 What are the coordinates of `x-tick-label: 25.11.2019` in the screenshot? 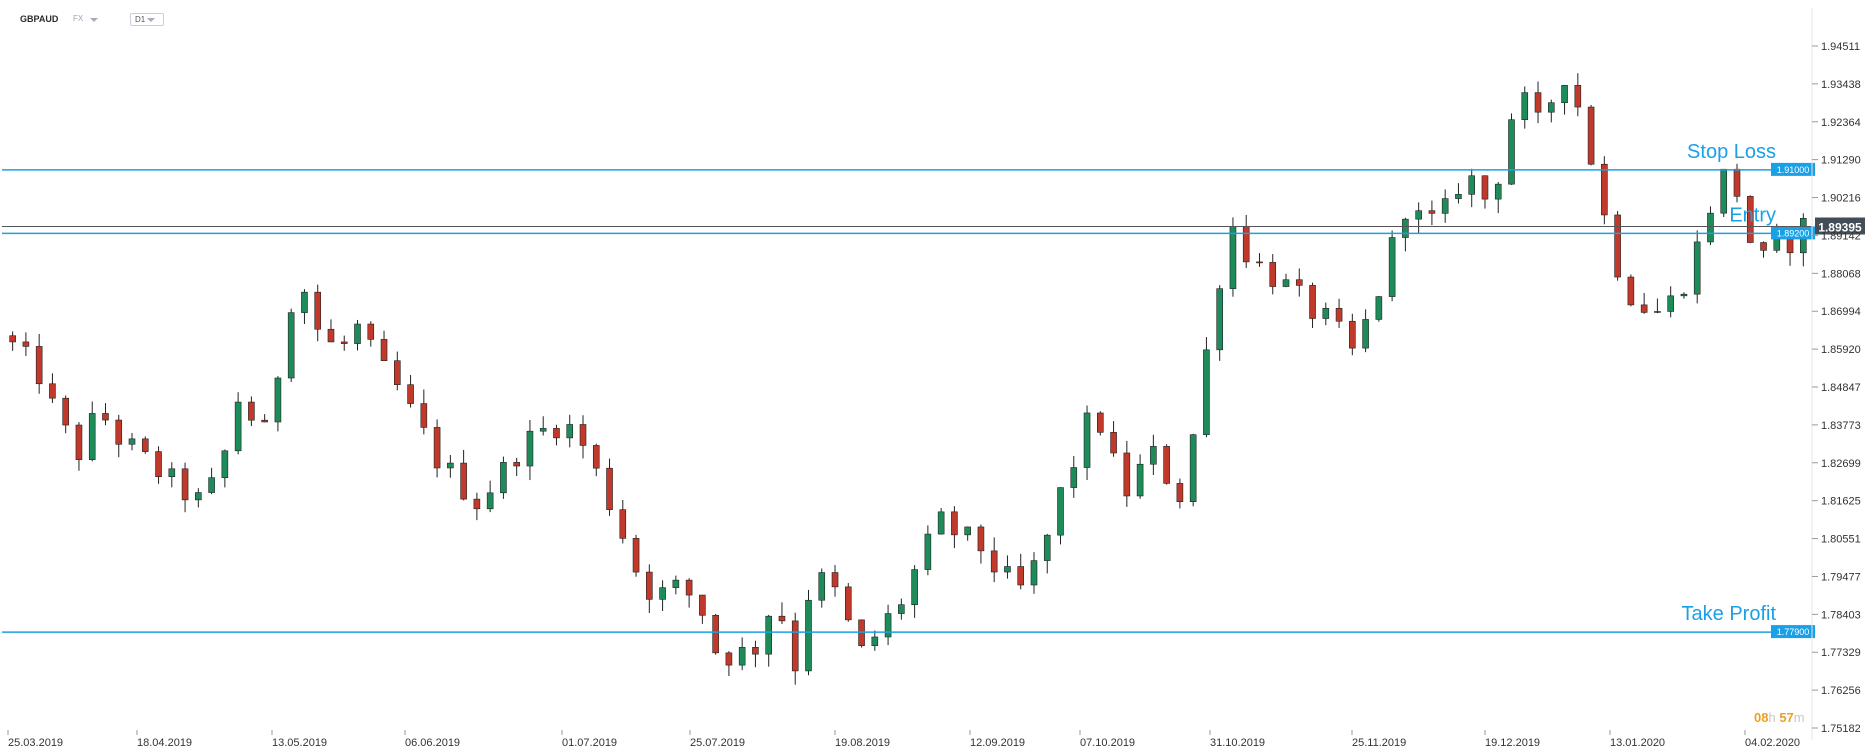 It's located at (1379, 743).